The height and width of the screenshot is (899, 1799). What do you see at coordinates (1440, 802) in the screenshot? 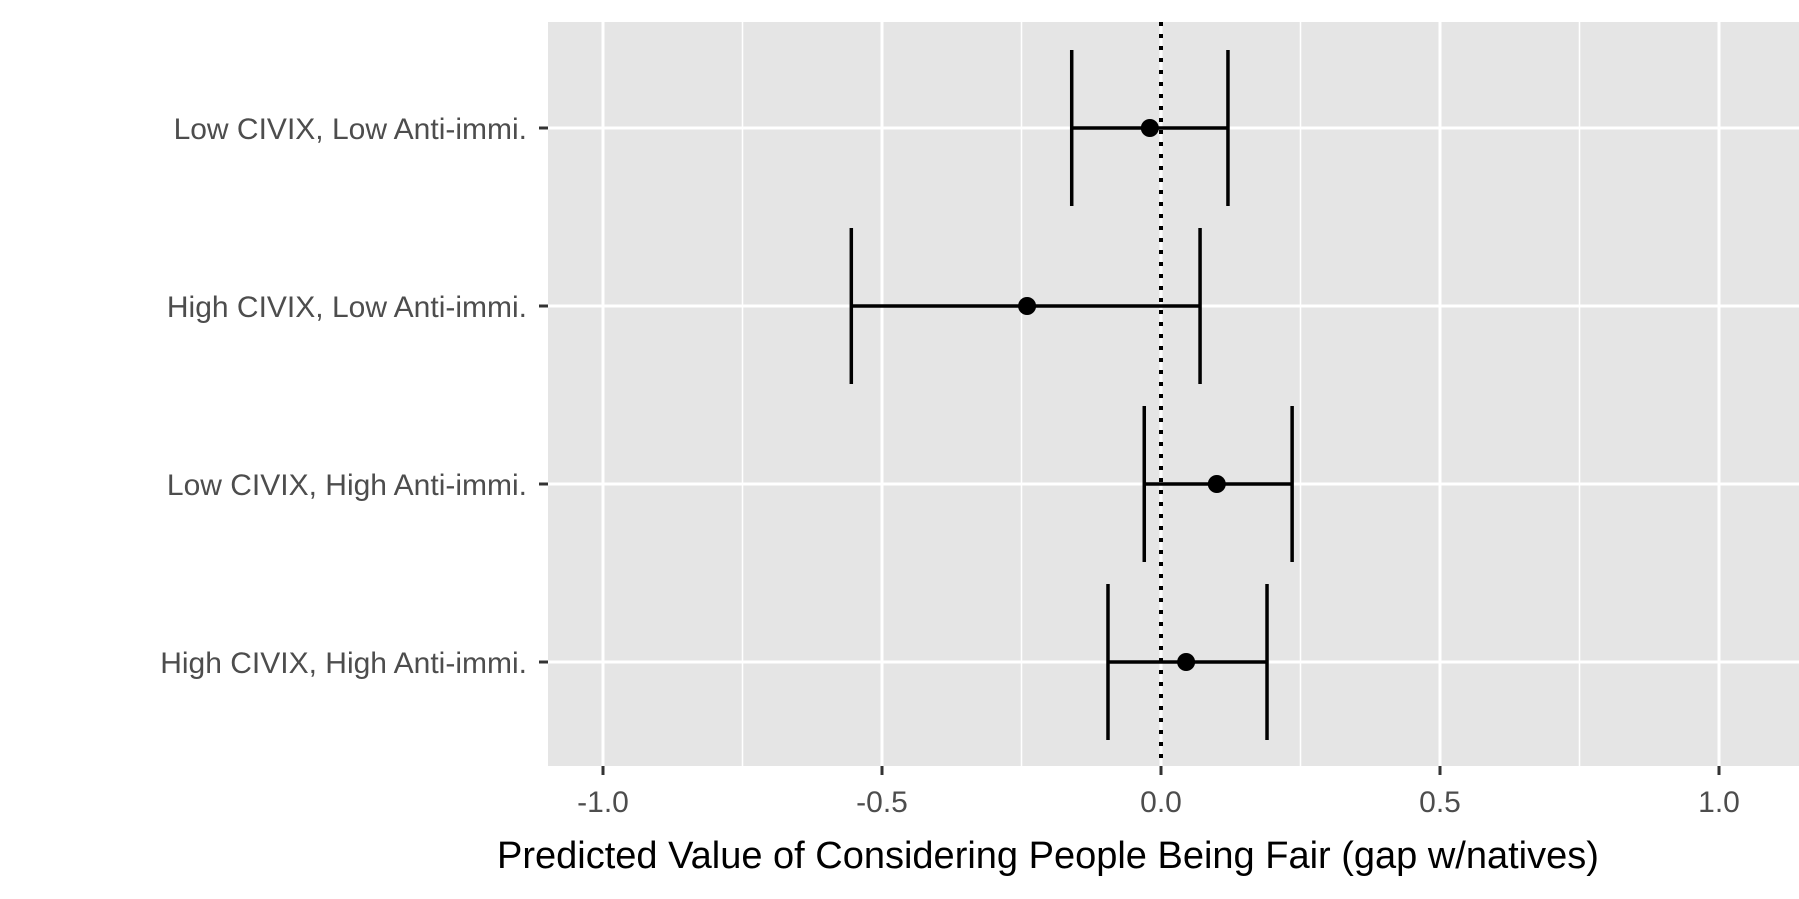
I see `x-tick-label: 0.5` at bounding box center [1440, 802].